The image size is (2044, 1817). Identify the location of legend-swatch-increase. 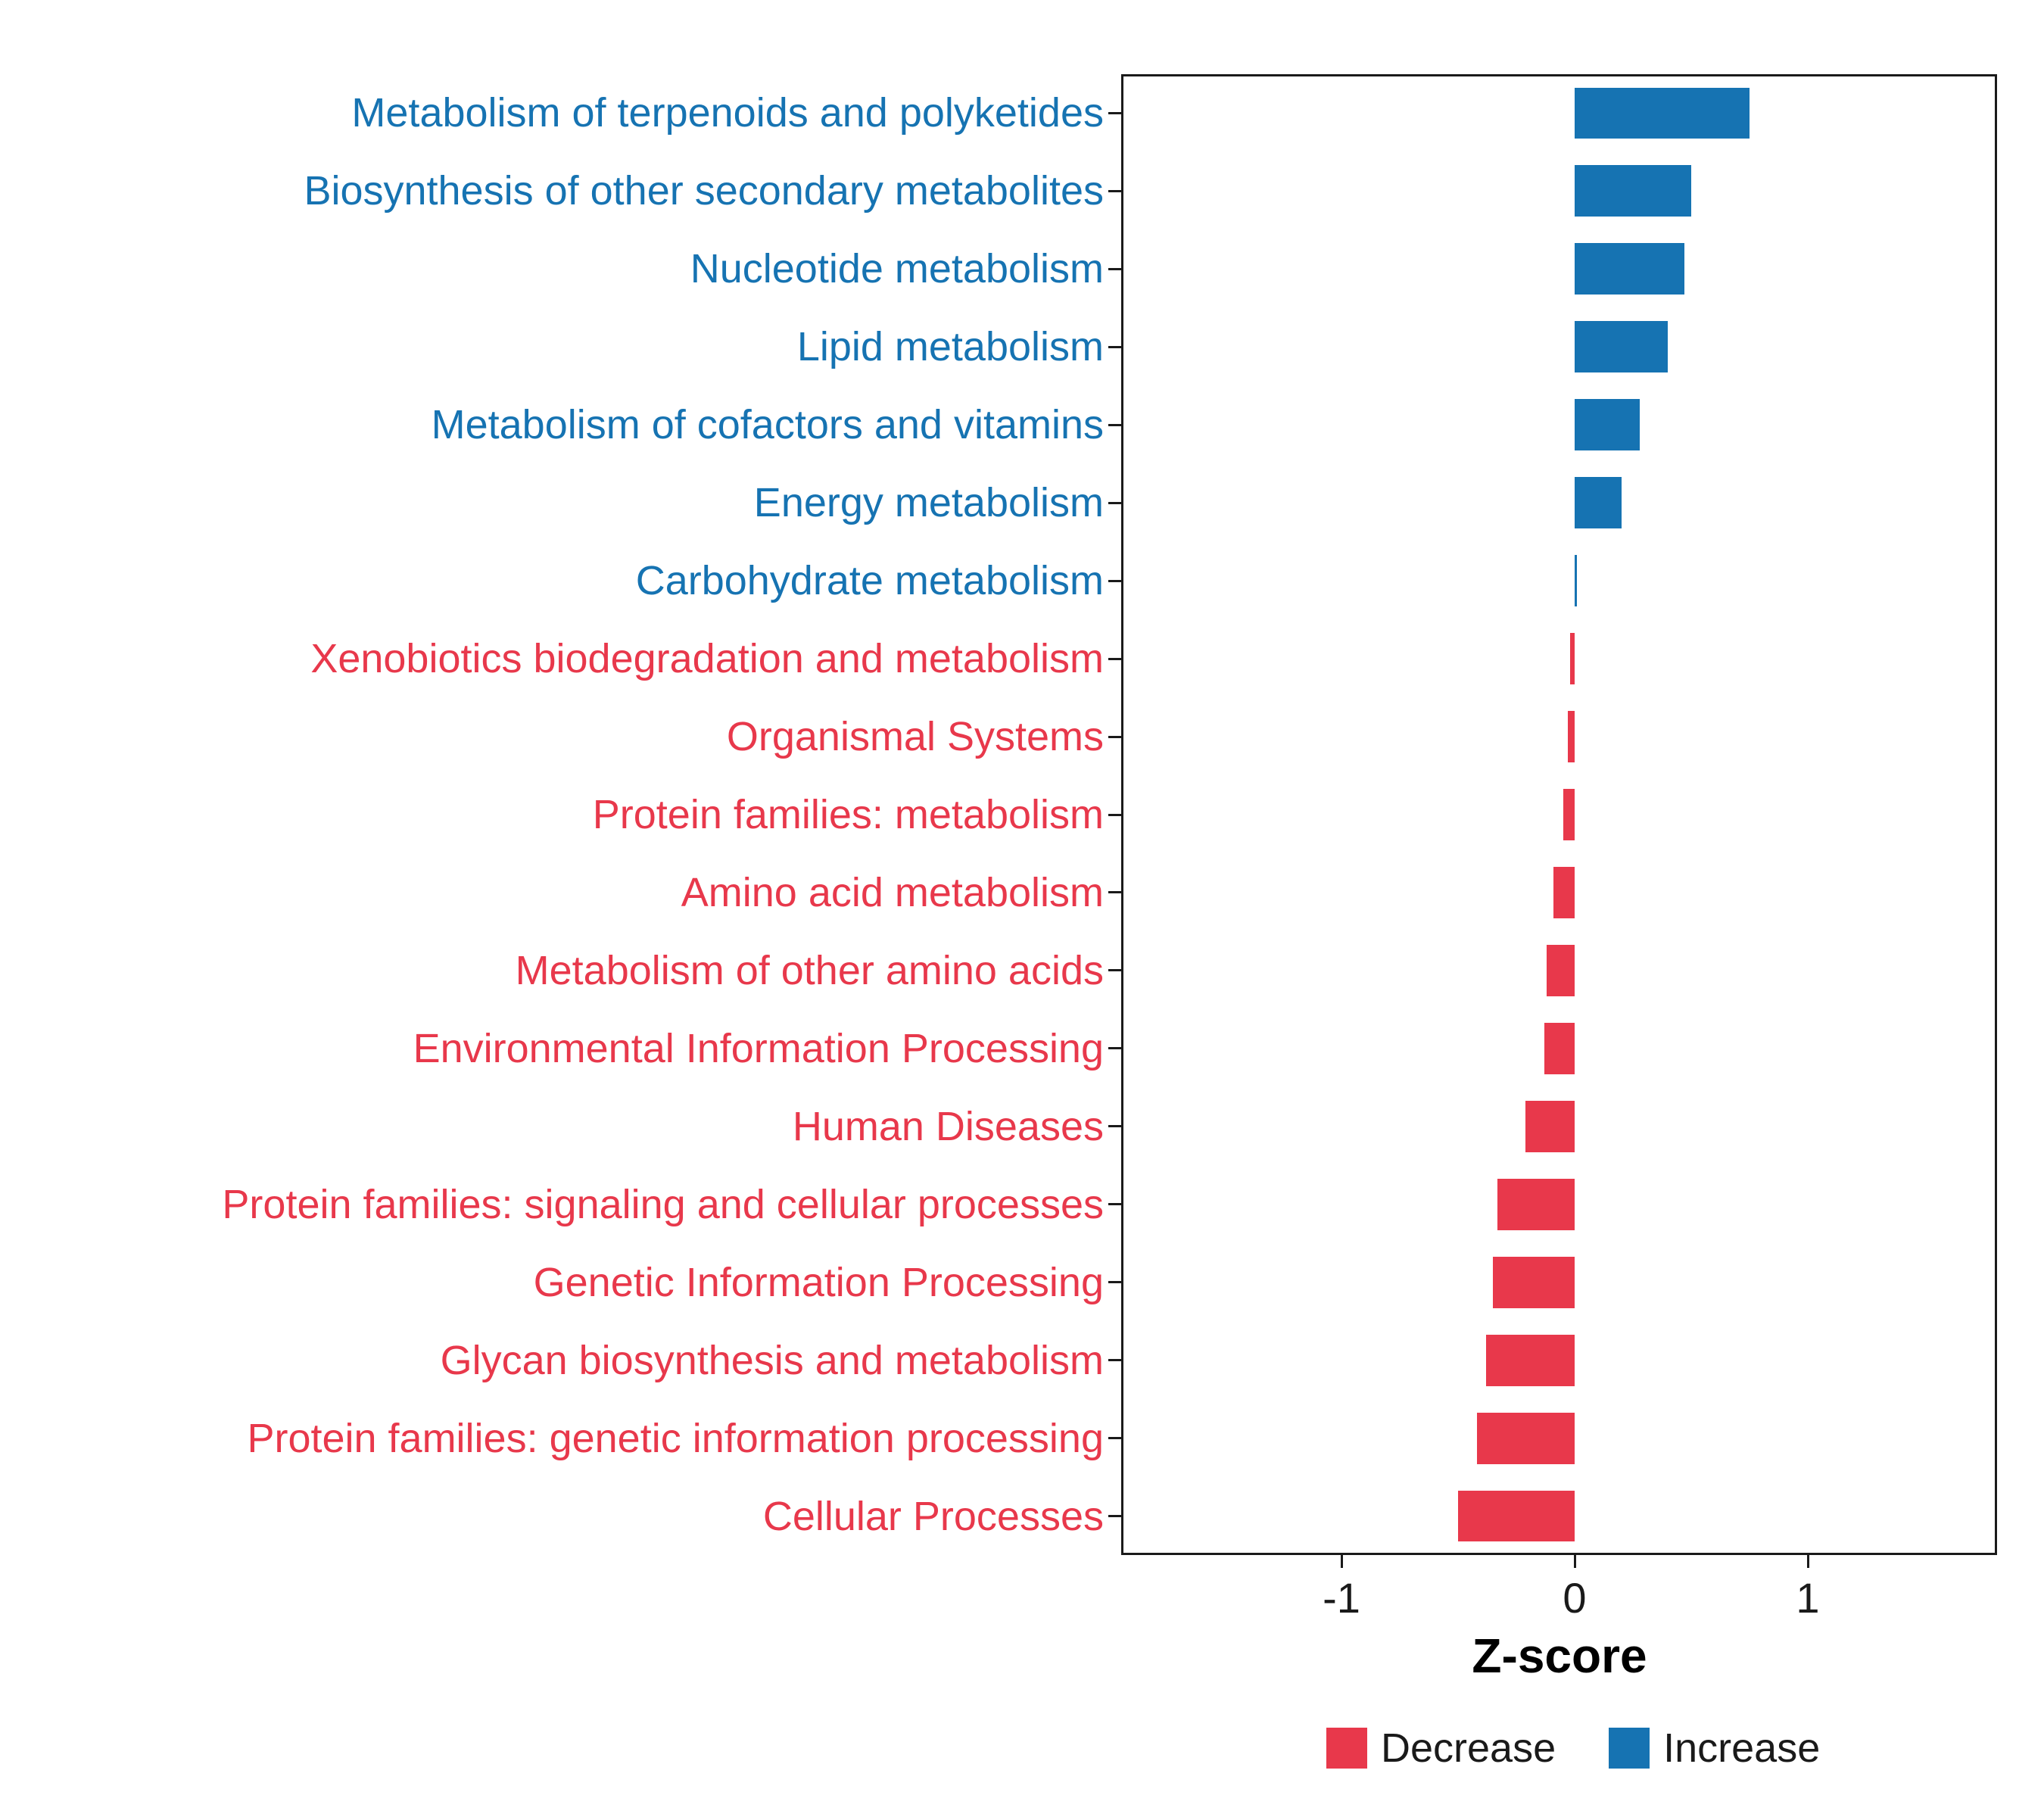
(1629, 1748).